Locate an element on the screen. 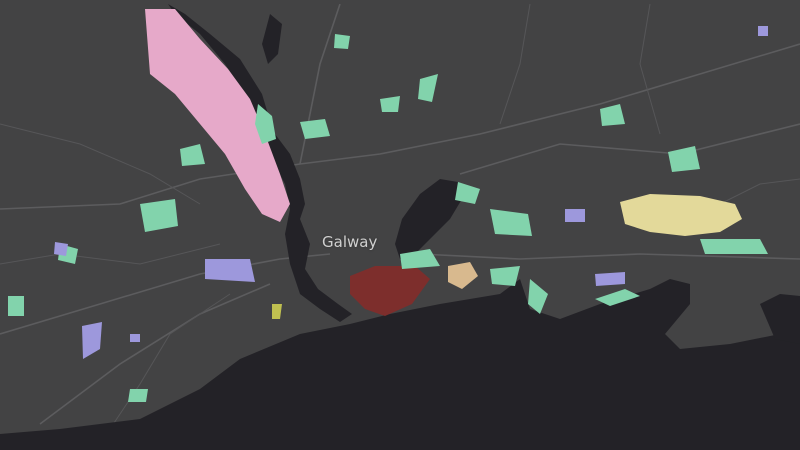 This screenshot has height=450, width=800. place-label-galway: Galway is located at coordinates (350, 242).